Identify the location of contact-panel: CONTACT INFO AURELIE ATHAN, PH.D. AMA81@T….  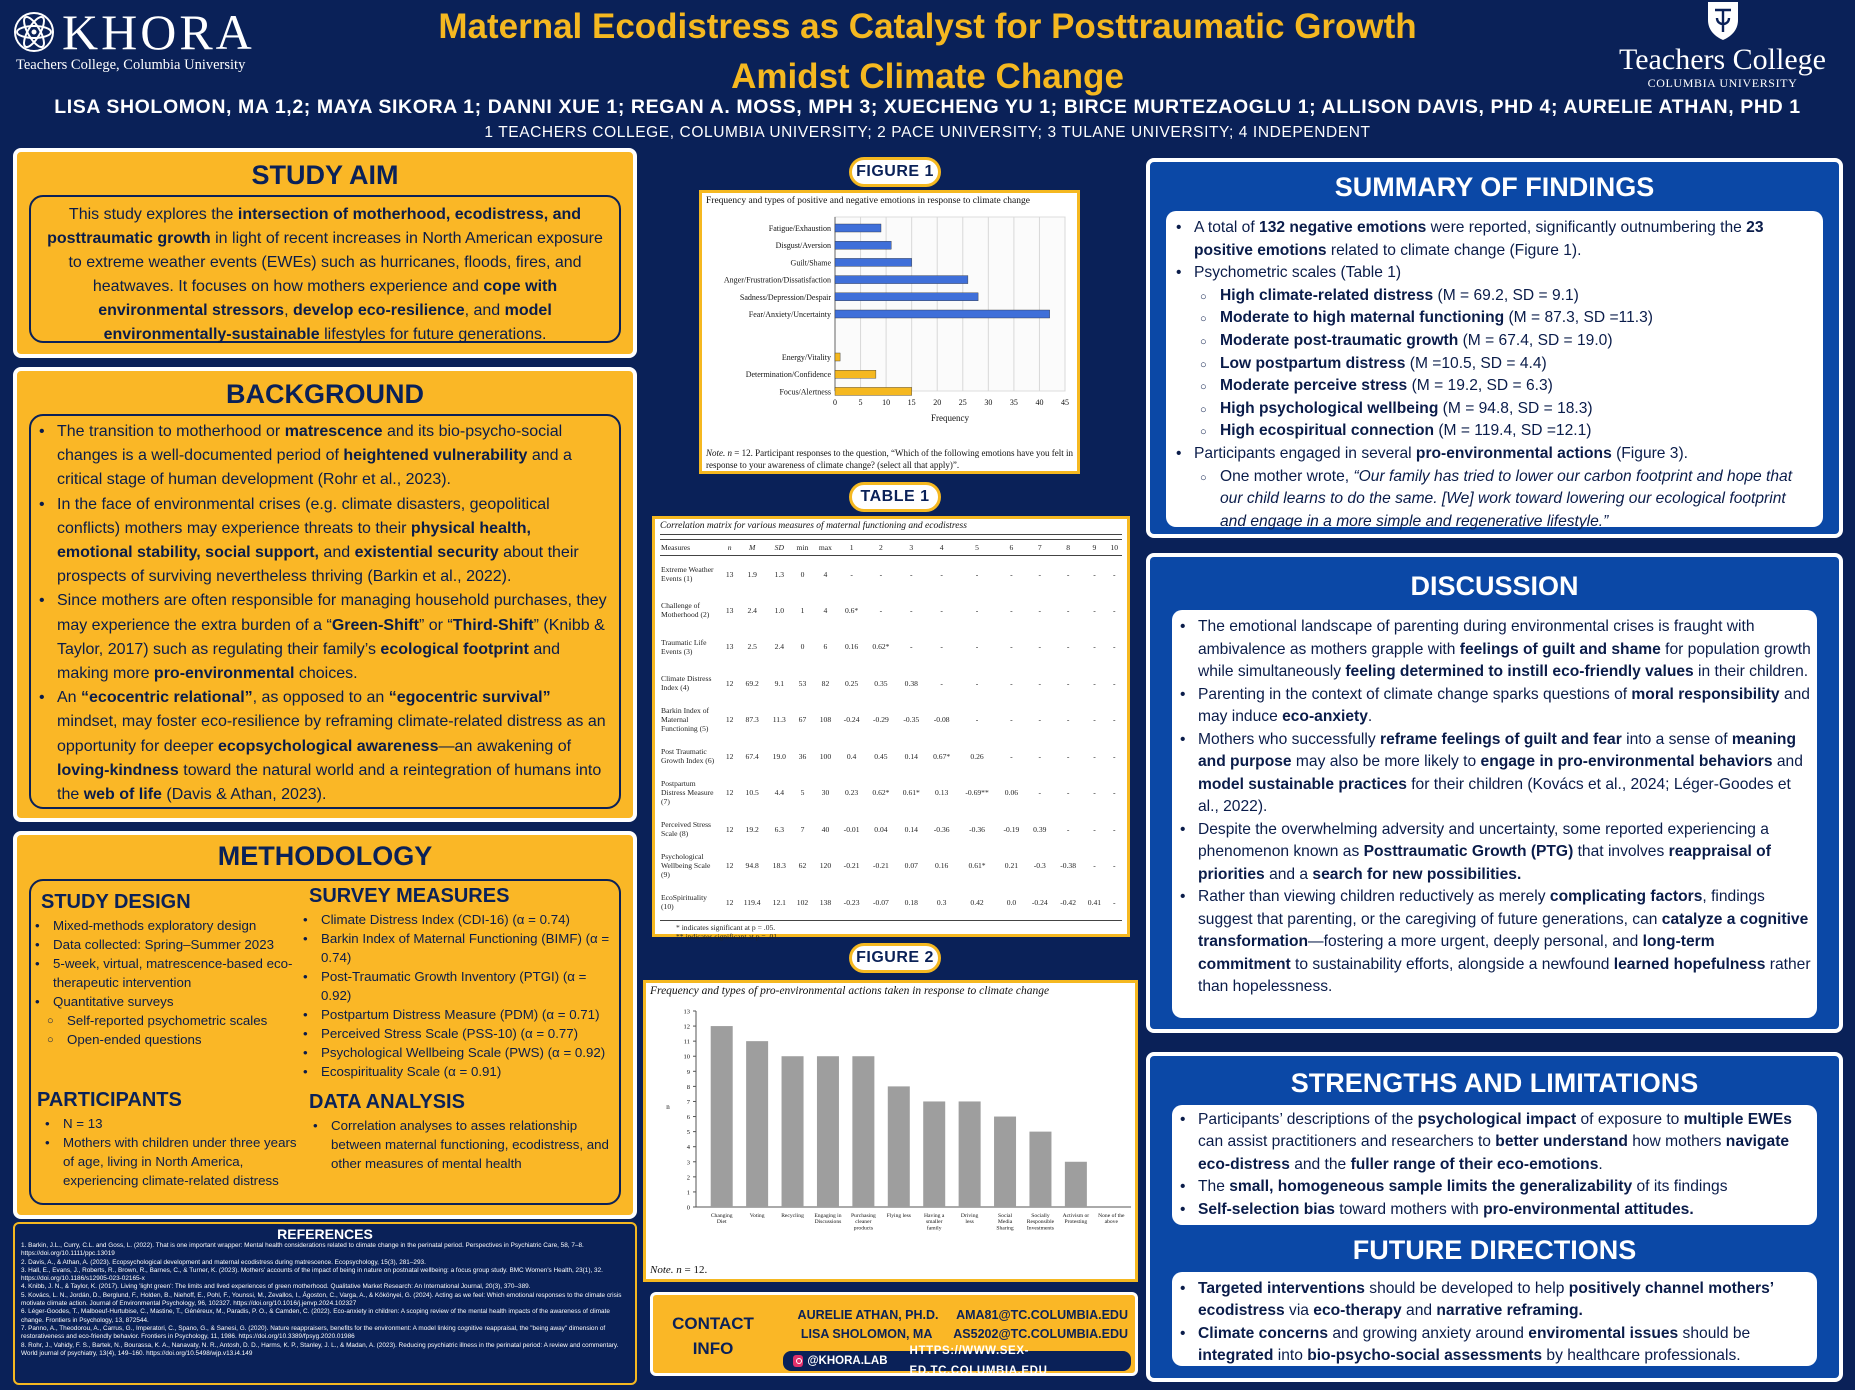
(894, 1334).